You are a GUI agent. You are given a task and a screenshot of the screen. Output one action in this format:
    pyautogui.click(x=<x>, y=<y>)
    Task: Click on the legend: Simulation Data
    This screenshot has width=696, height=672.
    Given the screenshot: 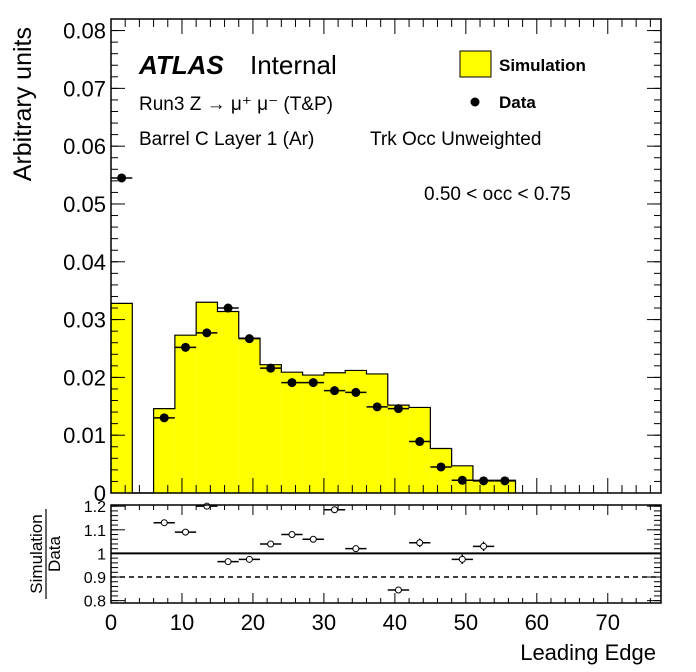 What is the action you would take?
    pyautogui.click(x=522, y=81)
    